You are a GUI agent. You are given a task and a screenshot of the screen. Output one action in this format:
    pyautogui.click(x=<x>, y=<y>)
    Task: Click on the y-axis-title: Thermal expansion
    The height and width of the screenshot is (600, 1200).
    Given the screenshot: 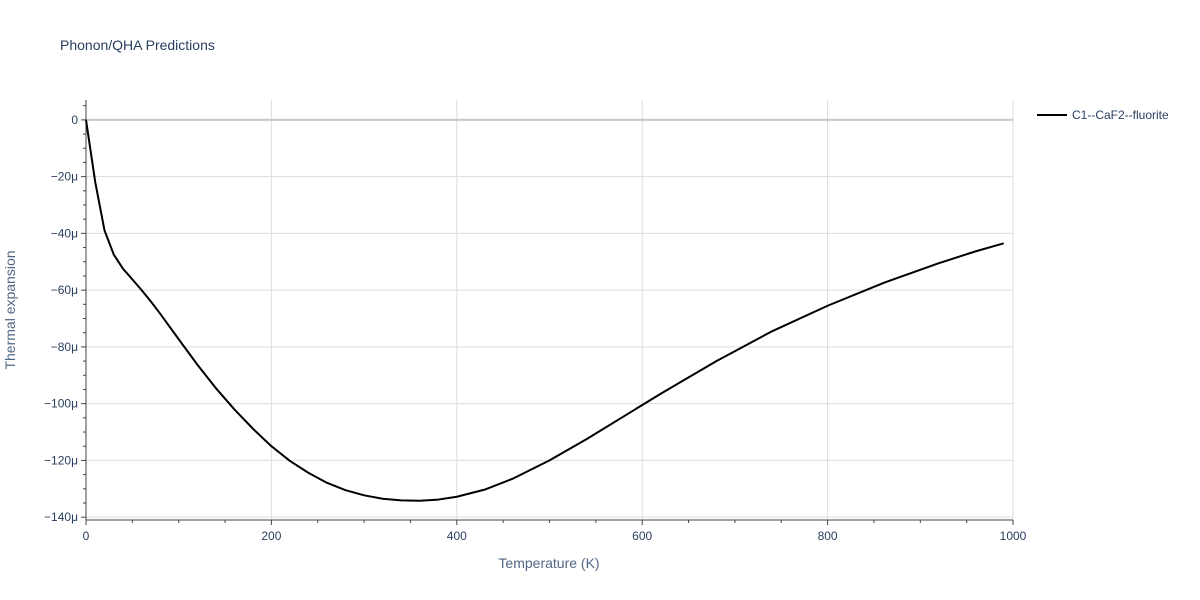 What is the action you would take?
    pyautogui.click(x=10, y=309)
    